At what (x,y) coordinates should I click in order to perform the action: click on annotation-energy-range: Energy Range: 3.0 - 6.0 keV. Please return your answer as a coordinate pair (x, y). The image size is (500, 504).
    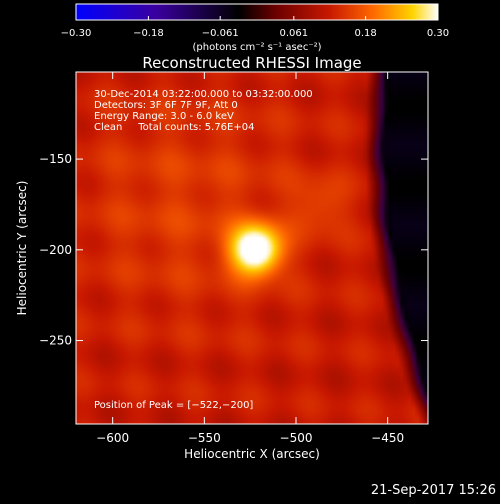
    Looking at the image, I should click on (164, 116).